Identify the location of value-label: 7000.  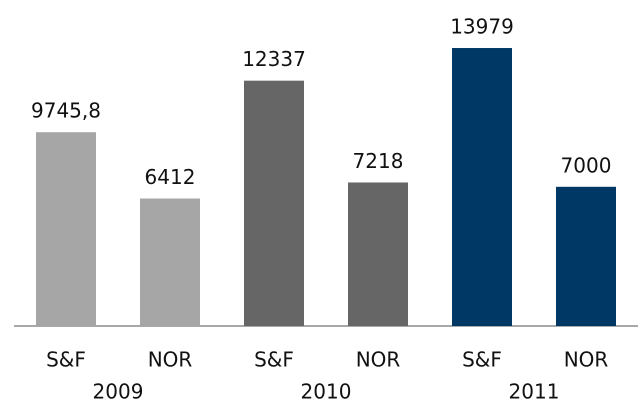
(586, 165).